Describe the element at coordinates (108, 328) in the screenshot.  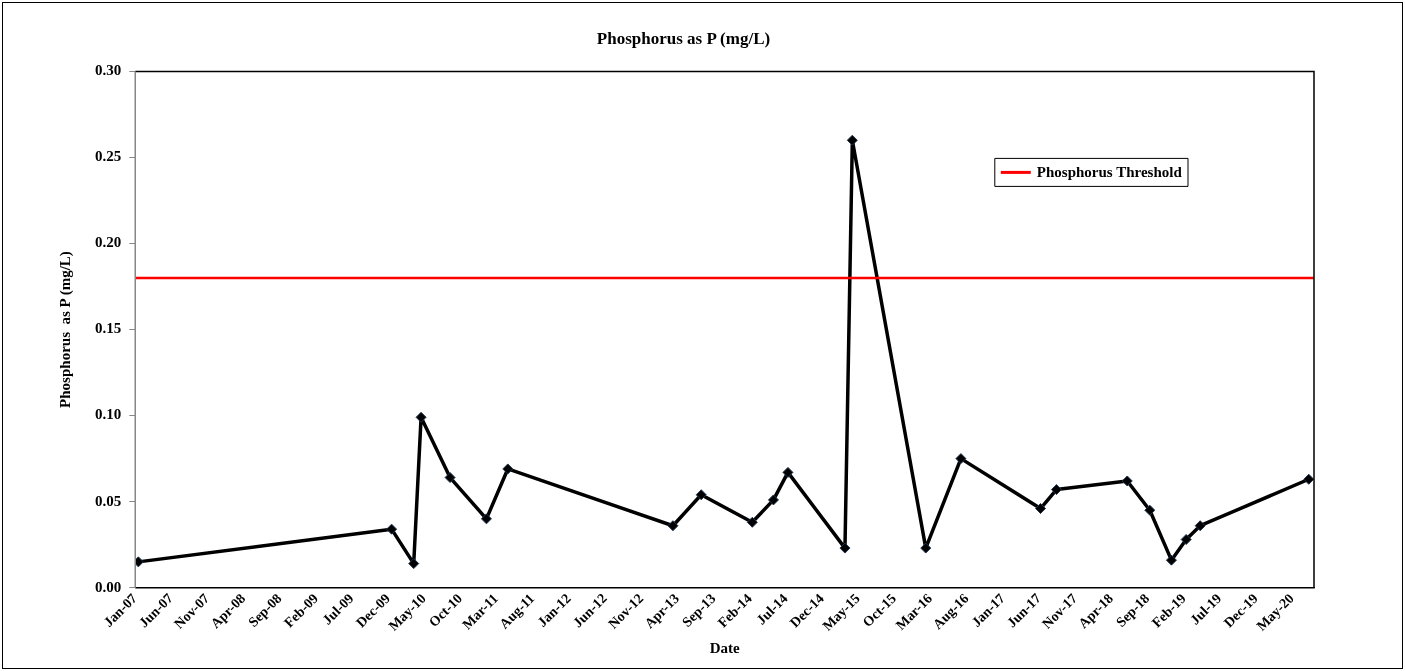
I see `y-tick-label: 0.15` at that location.